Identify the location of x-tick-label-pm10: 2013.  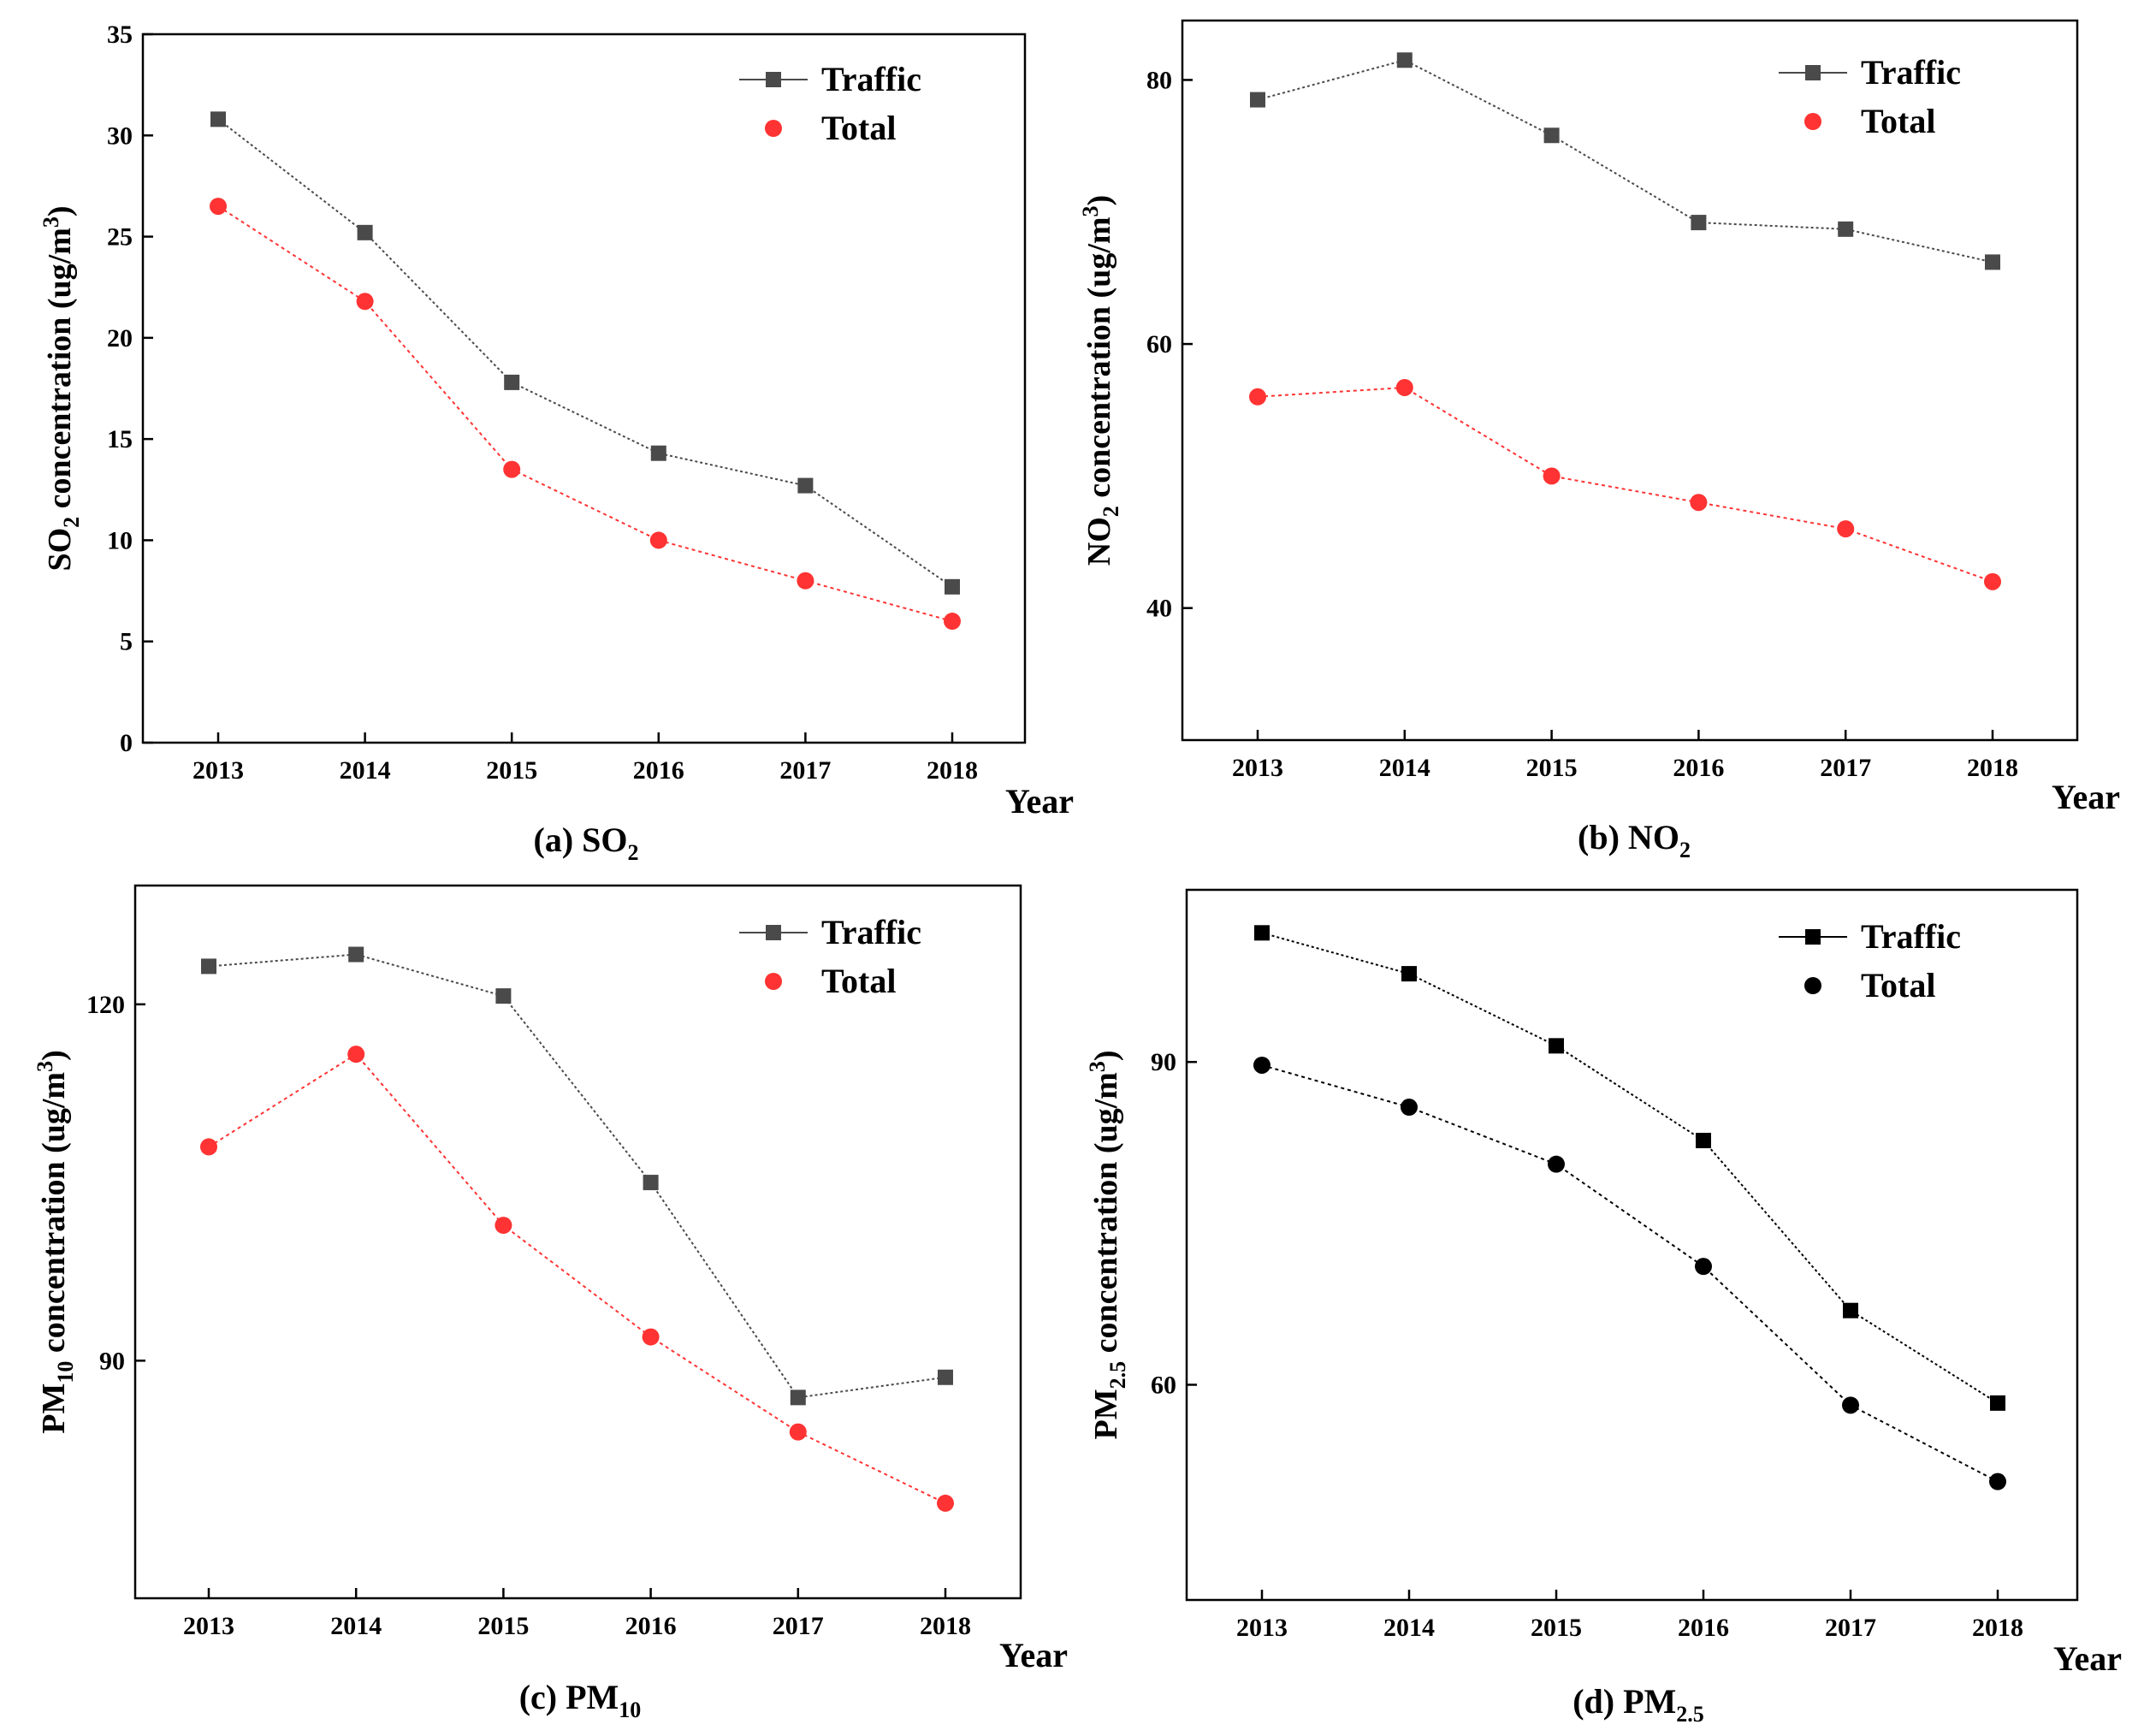
(208, 1626).